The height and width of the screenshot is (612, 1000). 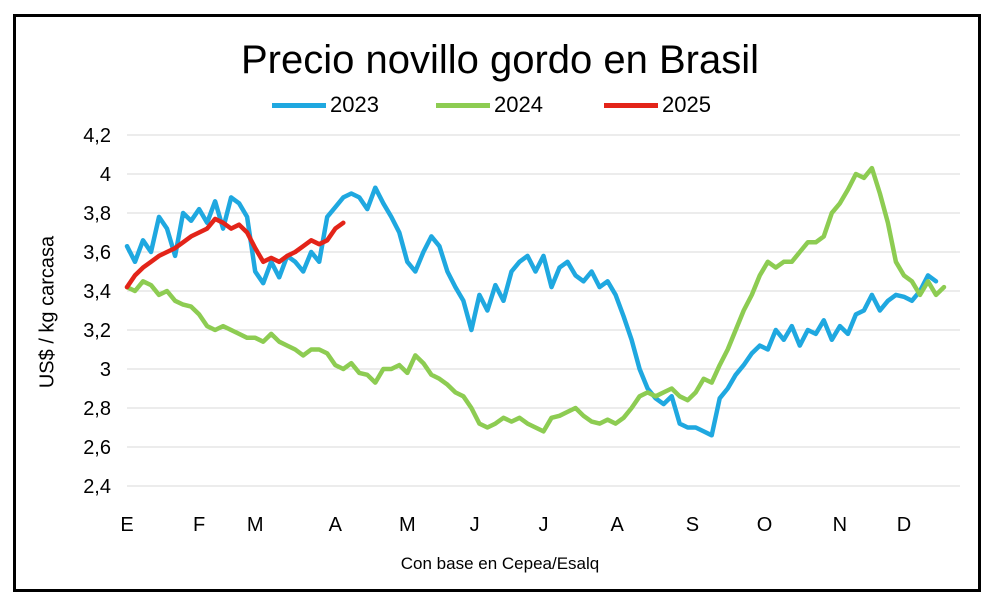 What do you see at coordinates (518, 104) in the screenshot?
I see `legend-label-2024: 2024` at bounding box center [518, 104].